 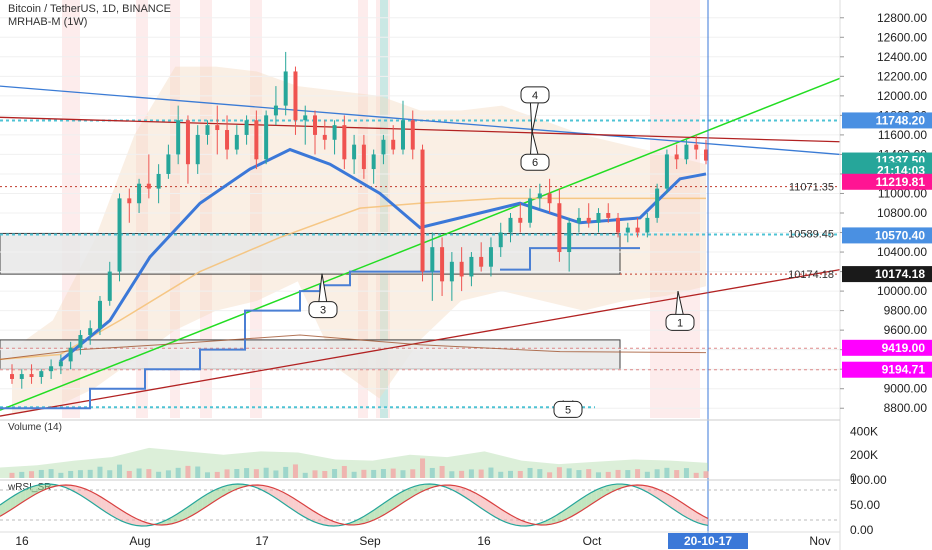 I want to click on price-tick-label: 10400.00, so click(x=902, y=252).